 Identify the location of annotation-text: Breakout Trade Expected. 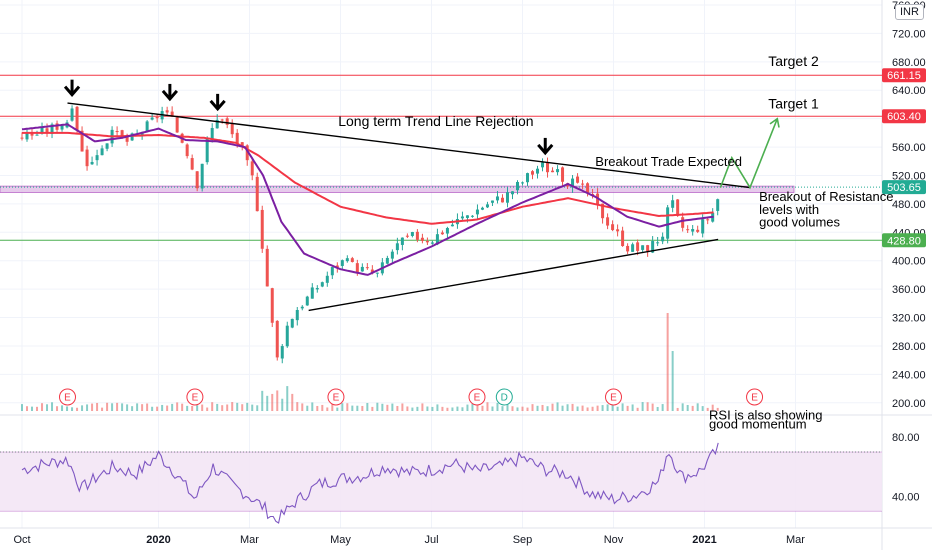
(668, 161).